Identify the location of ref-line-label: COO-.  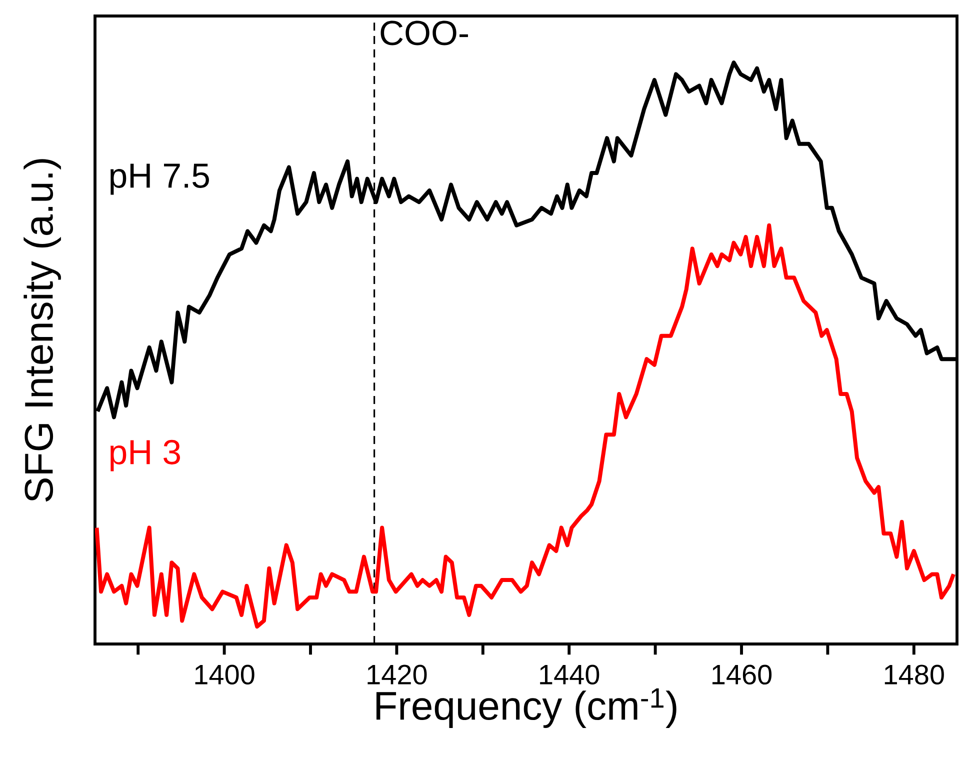
(424, 33).